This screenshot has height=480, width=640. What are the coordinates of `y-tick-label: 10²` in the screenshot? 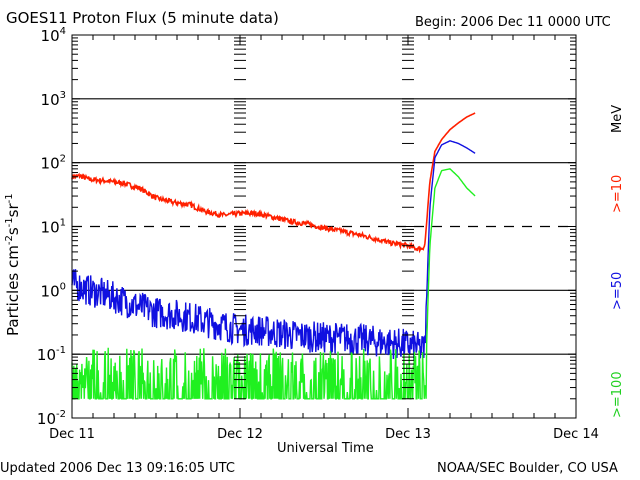 It's located at (53, 163).